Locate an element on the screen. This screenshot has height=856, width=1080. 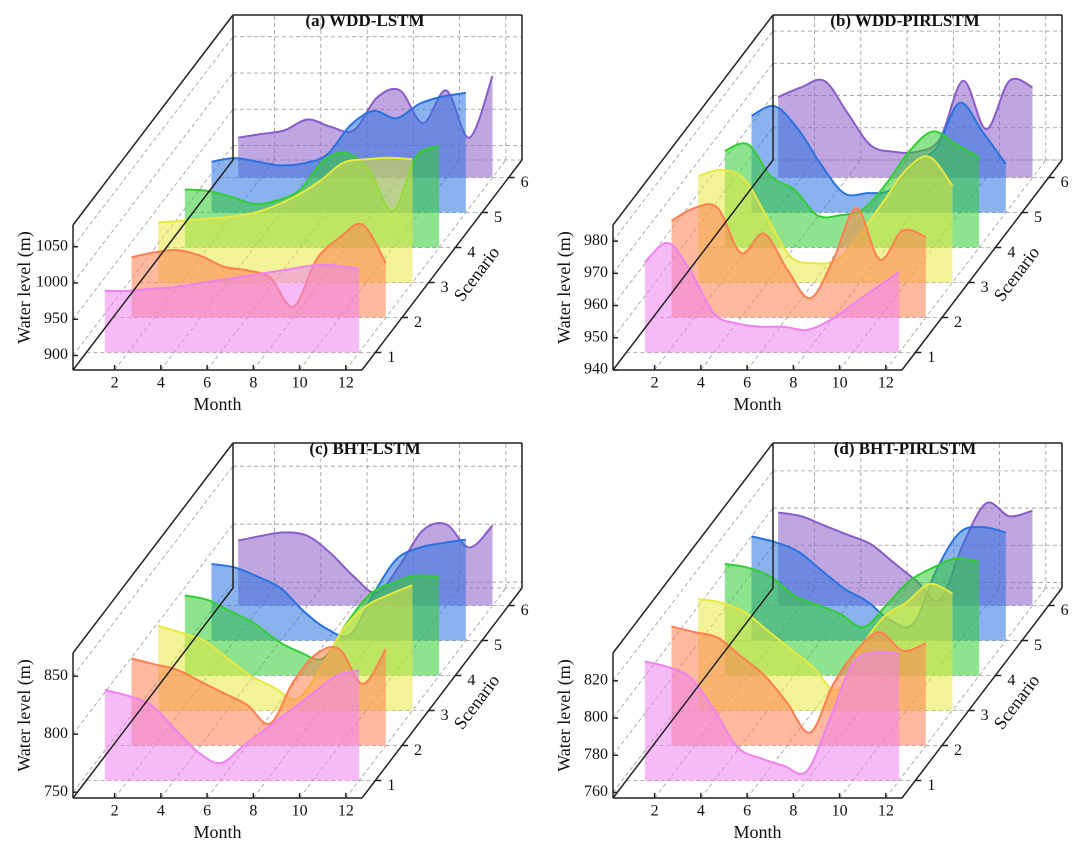
y-tick-label: 1000 is located at coordinates (52, 282).